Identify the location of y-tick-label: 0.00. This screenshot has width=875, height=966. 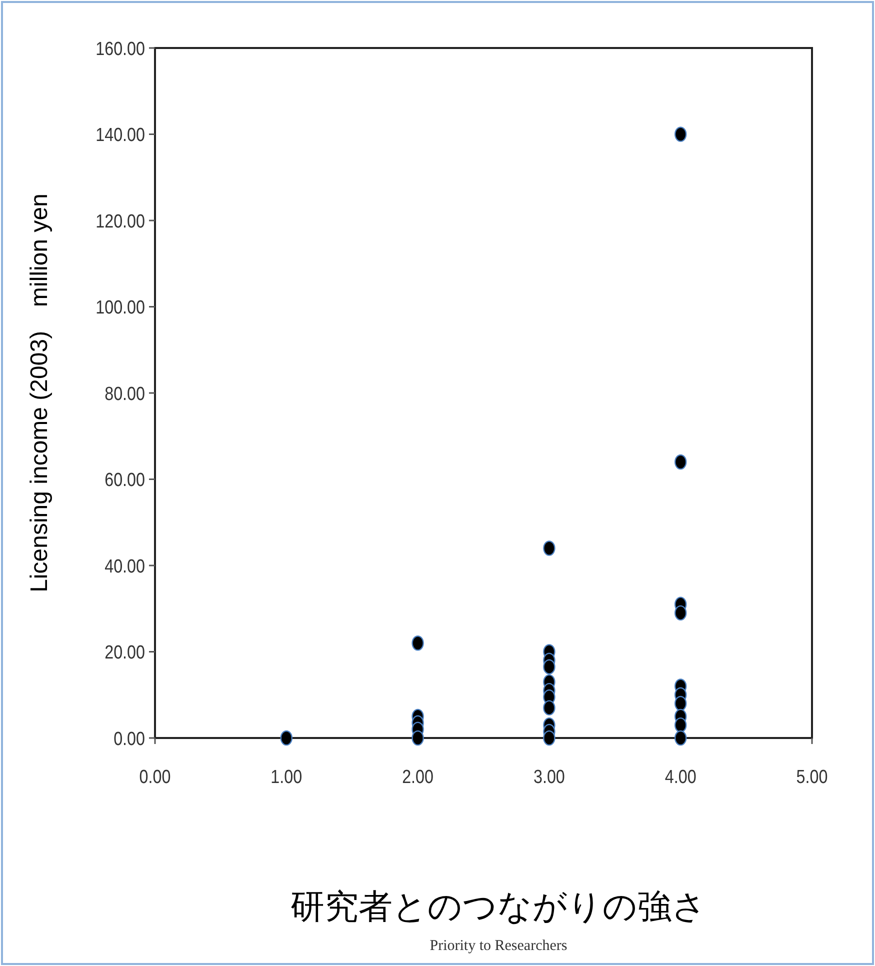
(130, 739).